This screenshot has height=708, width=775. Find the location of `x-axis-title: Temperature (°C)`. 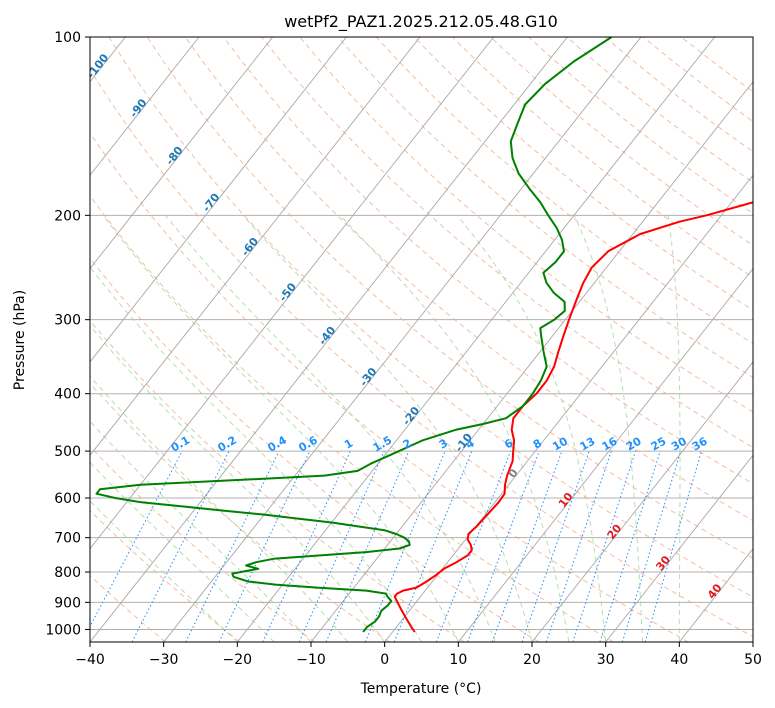

x-axis-title: Temperature (°C) is located at coordinates (421, 689).